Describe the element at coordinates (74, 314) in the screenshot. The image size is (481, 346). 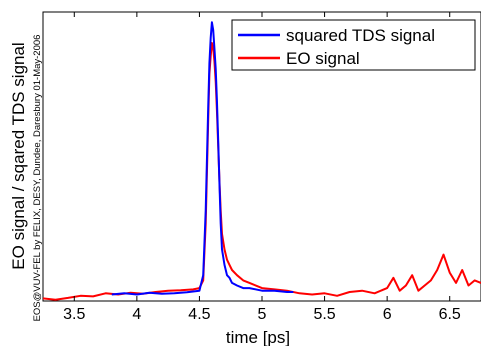
I see `x-tick-label: 3.5` at that location.